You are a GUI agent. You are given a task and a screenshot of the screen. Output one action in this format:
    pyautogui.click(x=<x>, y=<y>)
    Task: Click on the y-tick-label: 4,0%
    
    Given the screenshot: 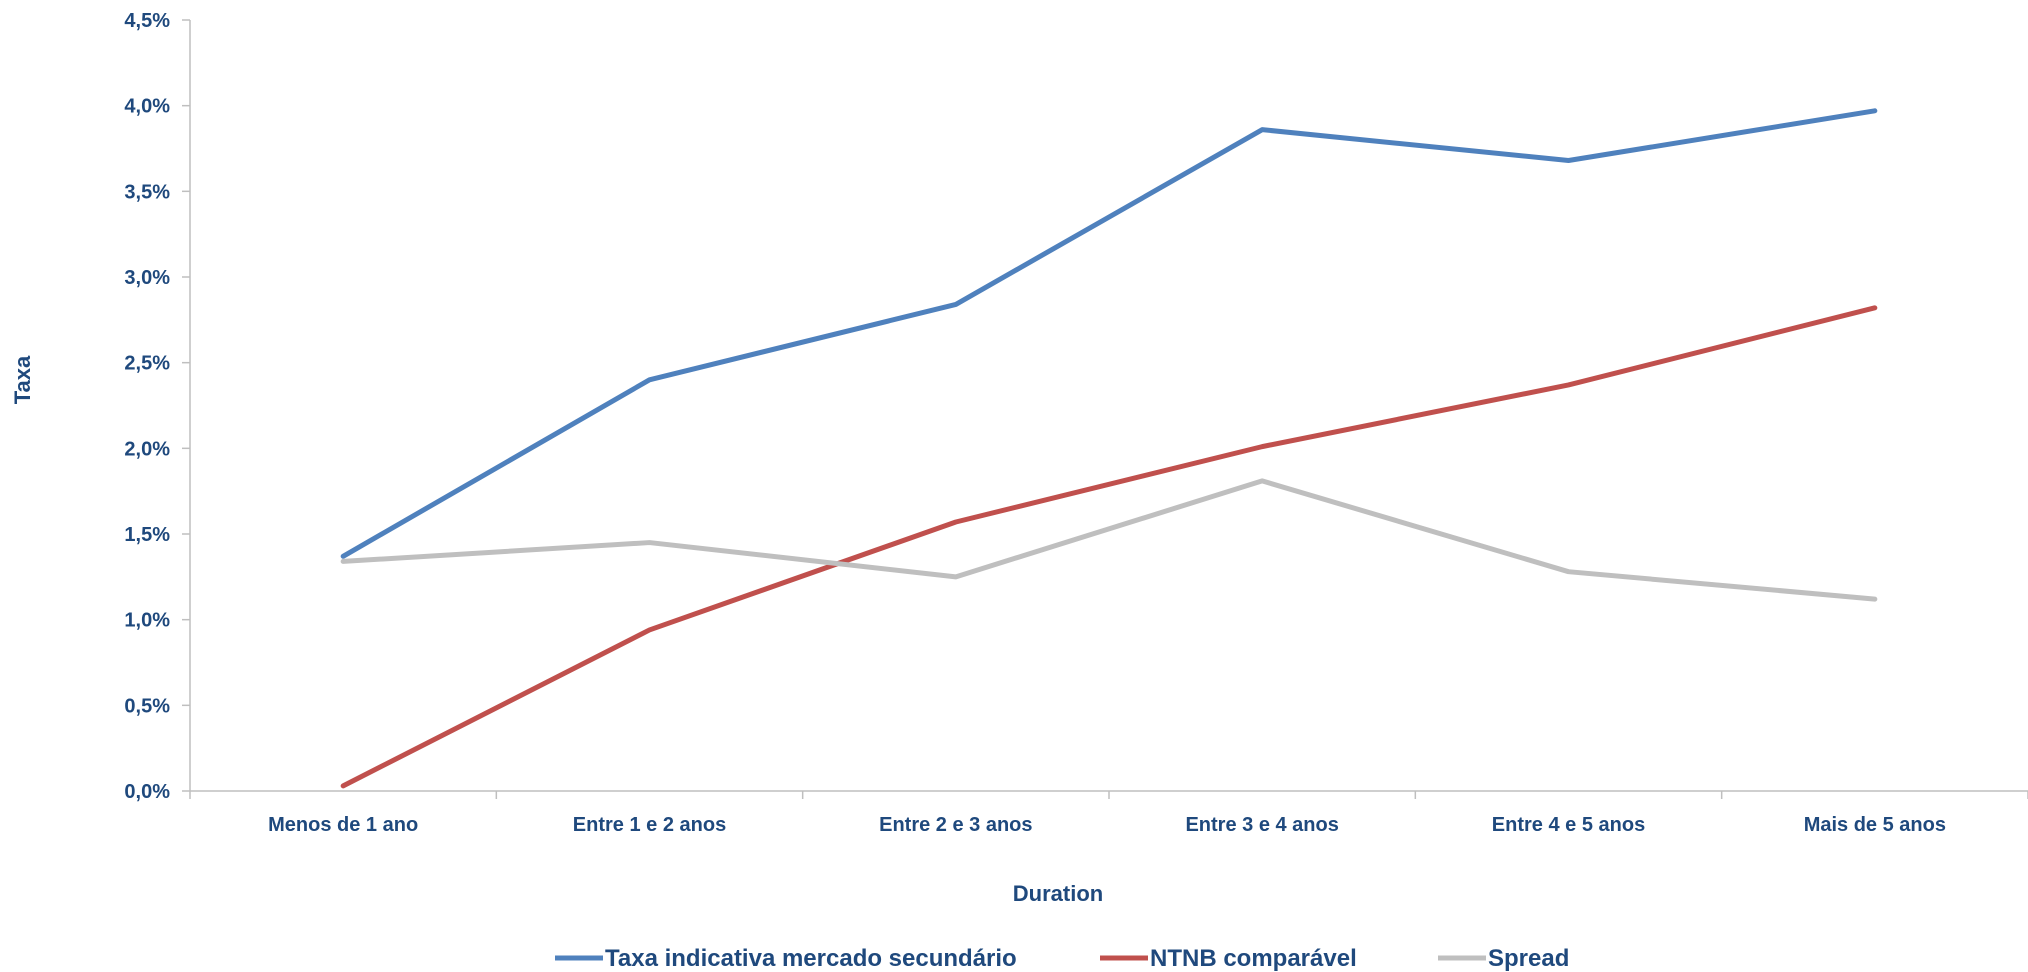 What is the action you would take?
    pyautogui.click(x=147, y=107)
    